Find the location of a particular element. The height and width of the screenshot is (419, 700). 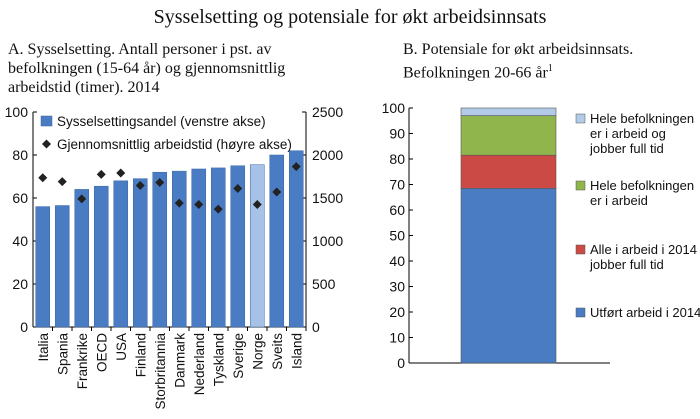

panel-b-tick-label: 70 is located at coordinates (397, 185).